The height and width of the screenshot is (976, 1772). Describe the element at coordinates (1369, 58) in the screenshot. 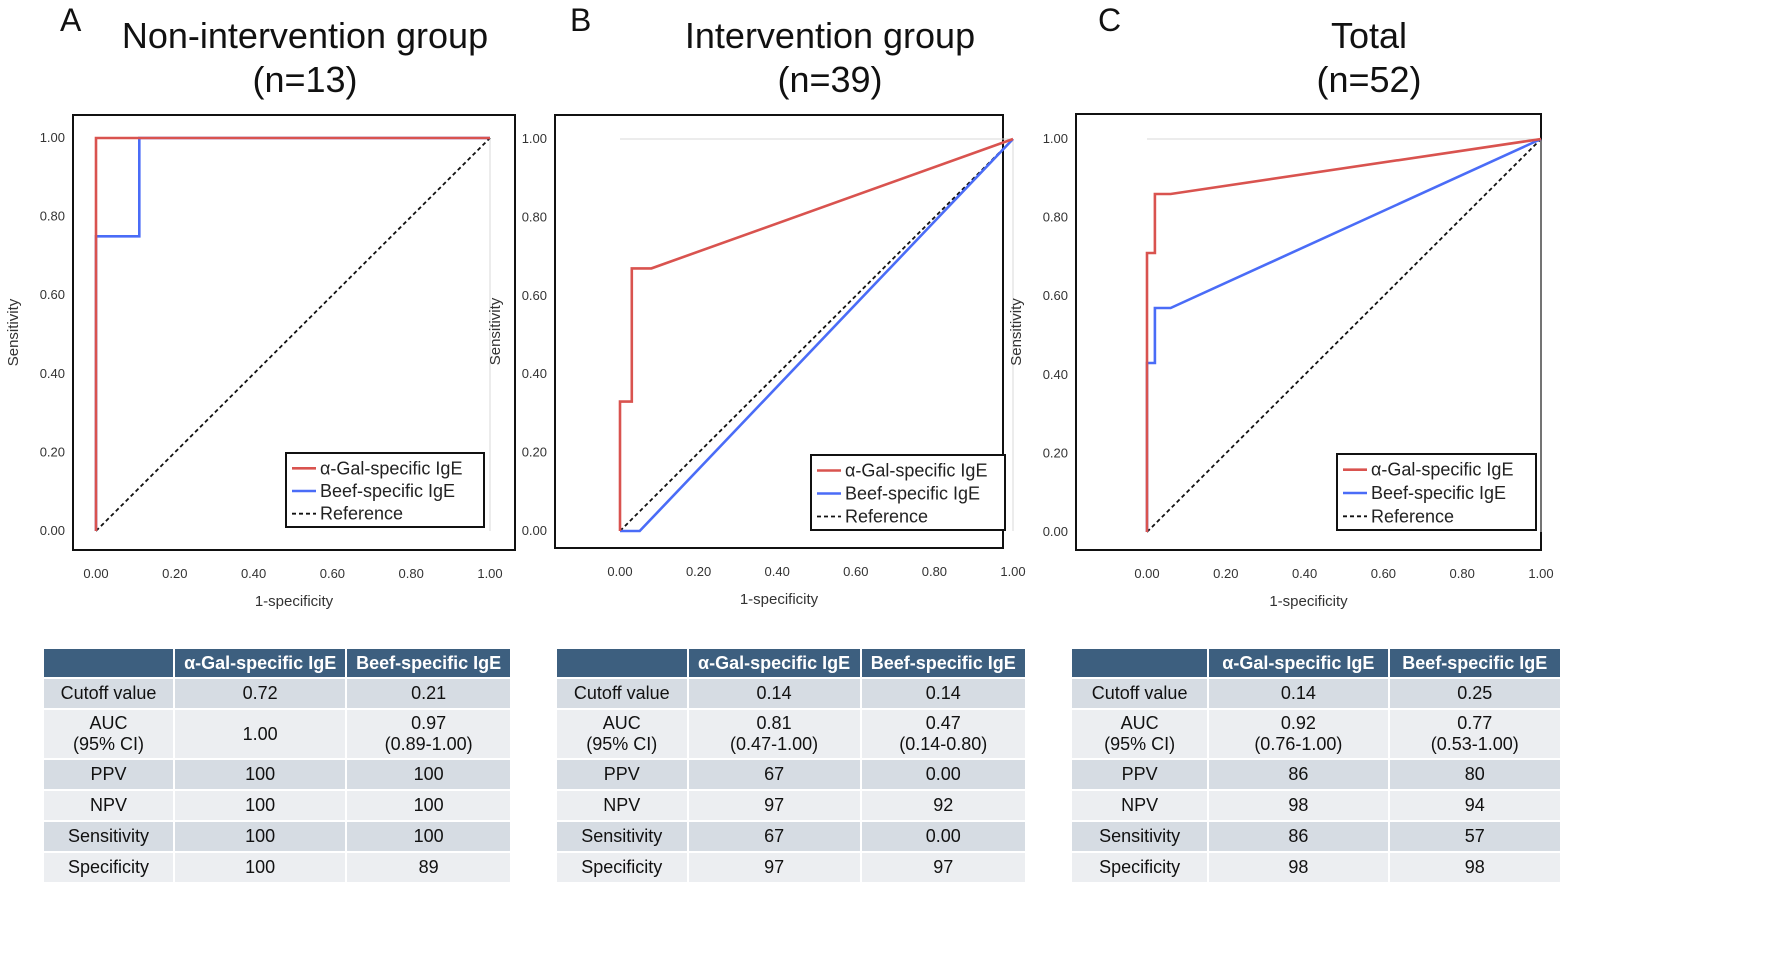

I see `chart-title: Total (n=52)` at that location.